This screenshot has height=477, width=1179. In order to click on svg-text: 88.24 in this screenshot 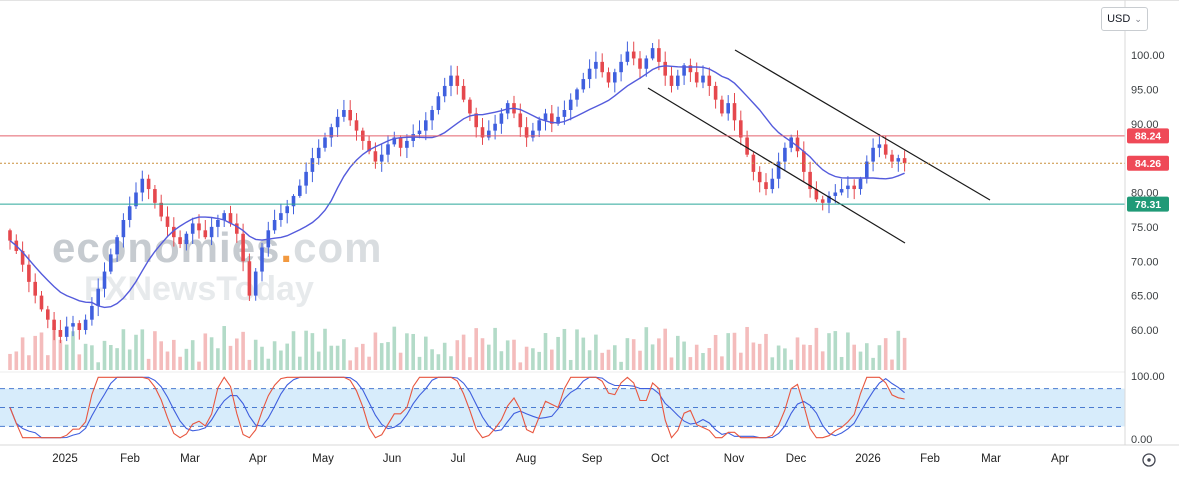, I will do `click(1148, 137)`.